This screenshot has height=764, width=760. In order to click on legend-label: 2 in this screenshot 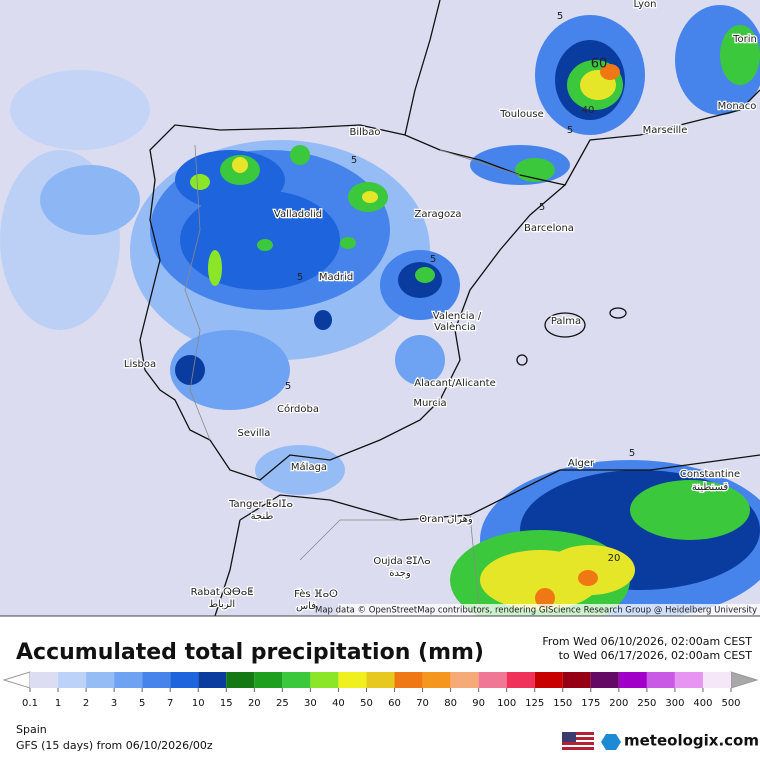, I will do `click(86, 703)`.